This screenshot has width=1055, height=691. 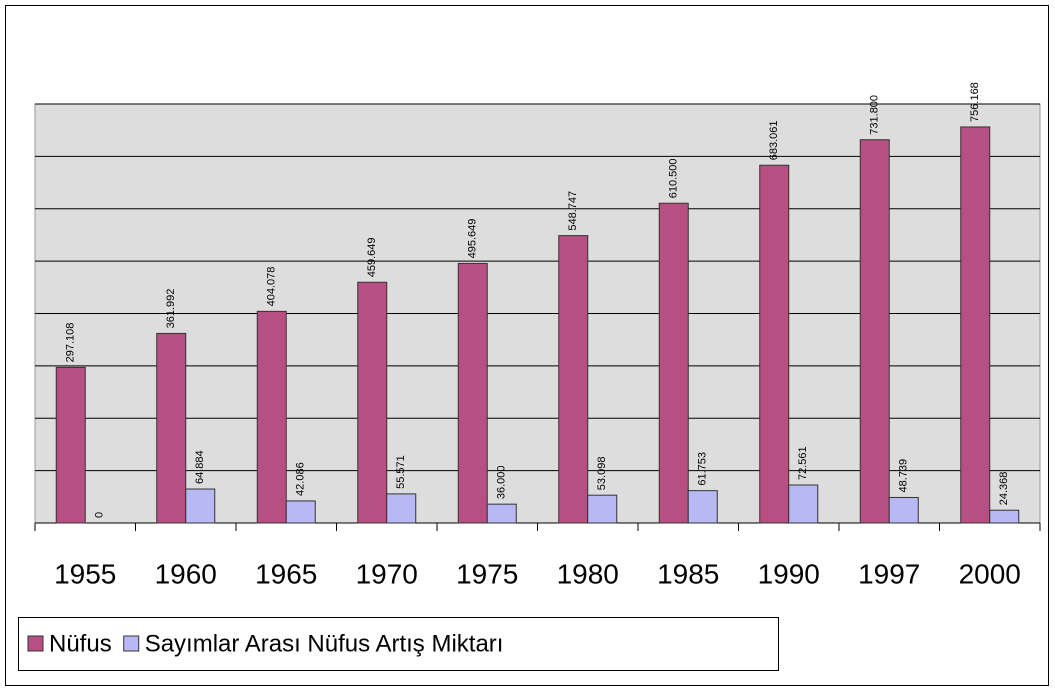 I want to click on x-tick-label: 1990, so click(x=789, y=573).